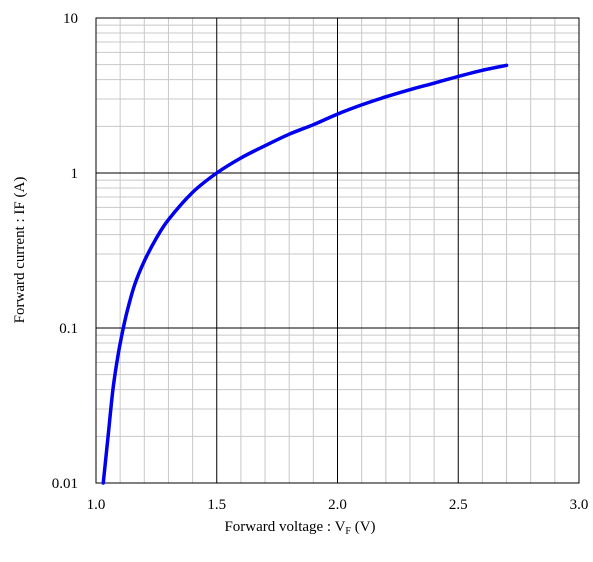  What do you see at coordinates (216, 505) in the screenshot?
I see `x-tick-label: 1.5` at bounding box center [216, 505].